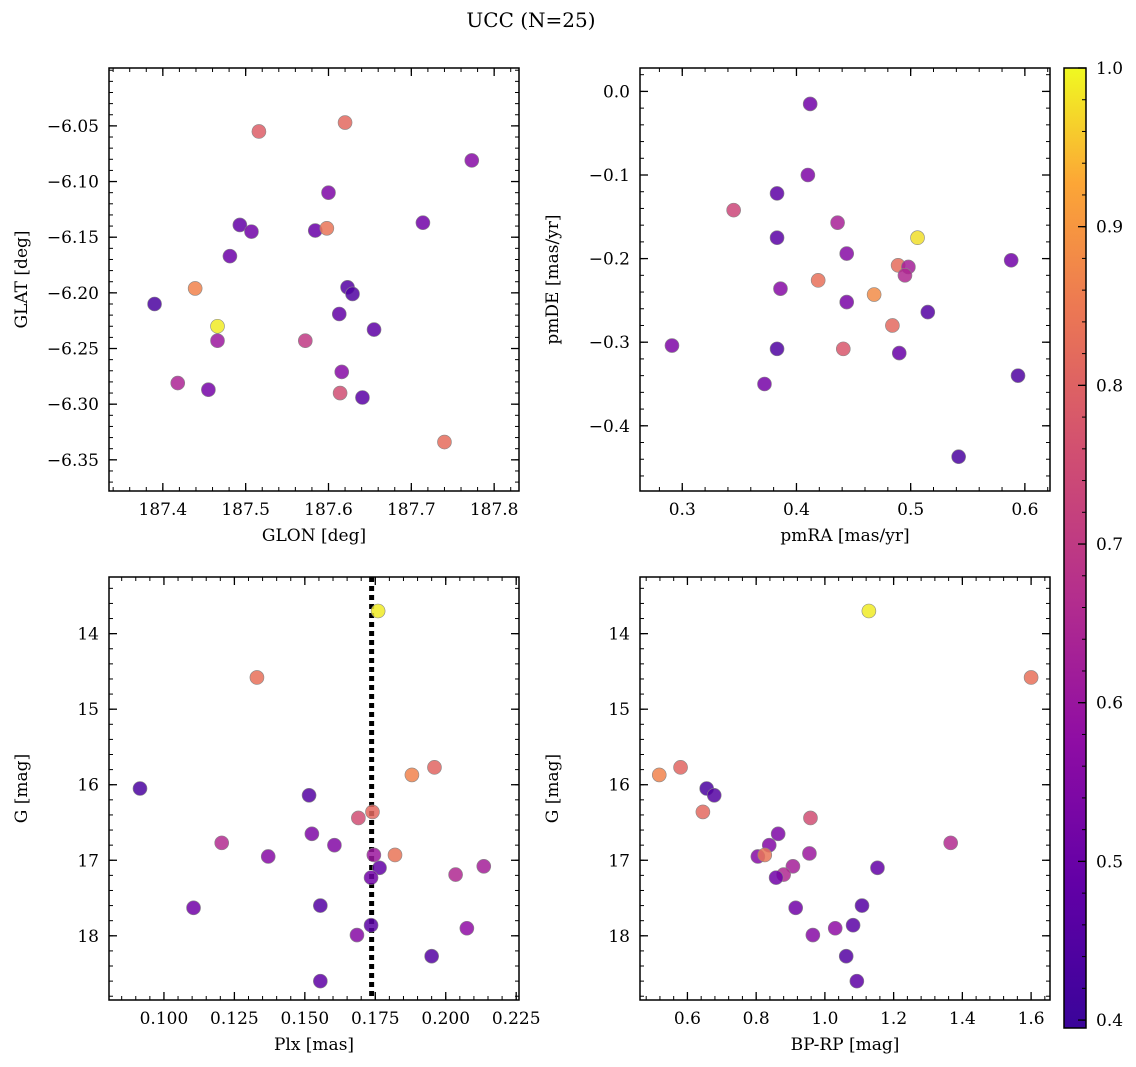  What do you see at coordinates (845, 1045) in the screenshot?
I see `x-axis-label: BP-RP [mag]` at bounding box center [845, 1045].